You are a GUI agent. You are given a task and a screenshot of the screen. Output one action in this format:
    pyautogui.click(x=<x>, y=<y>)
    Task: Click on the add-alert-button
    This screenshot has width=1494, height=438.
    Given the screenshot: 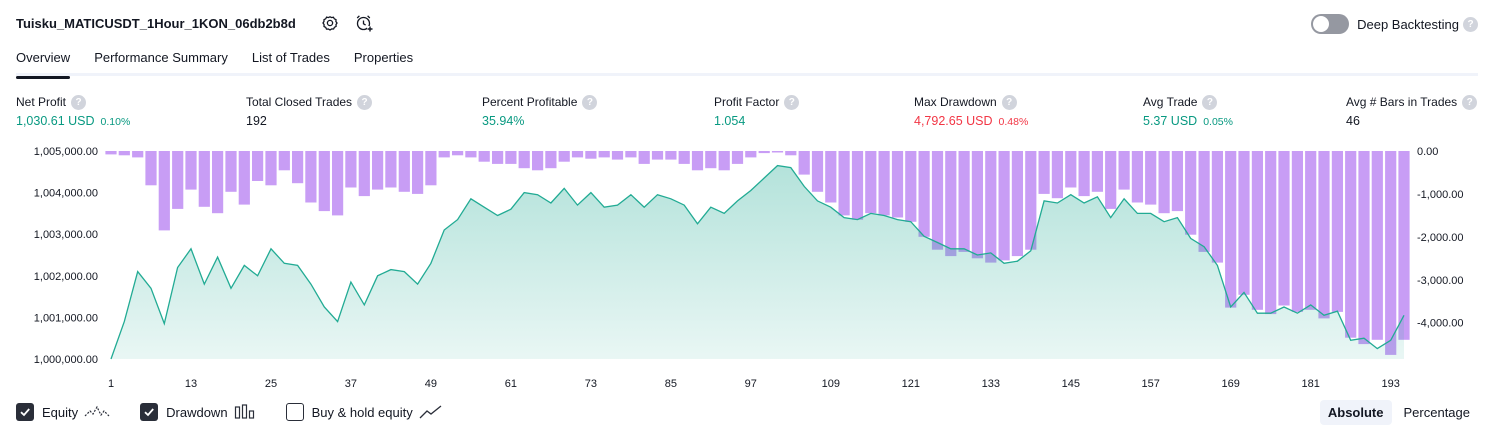 What is the action you would take?
    pyautogui.click(x=364, y=23)
    